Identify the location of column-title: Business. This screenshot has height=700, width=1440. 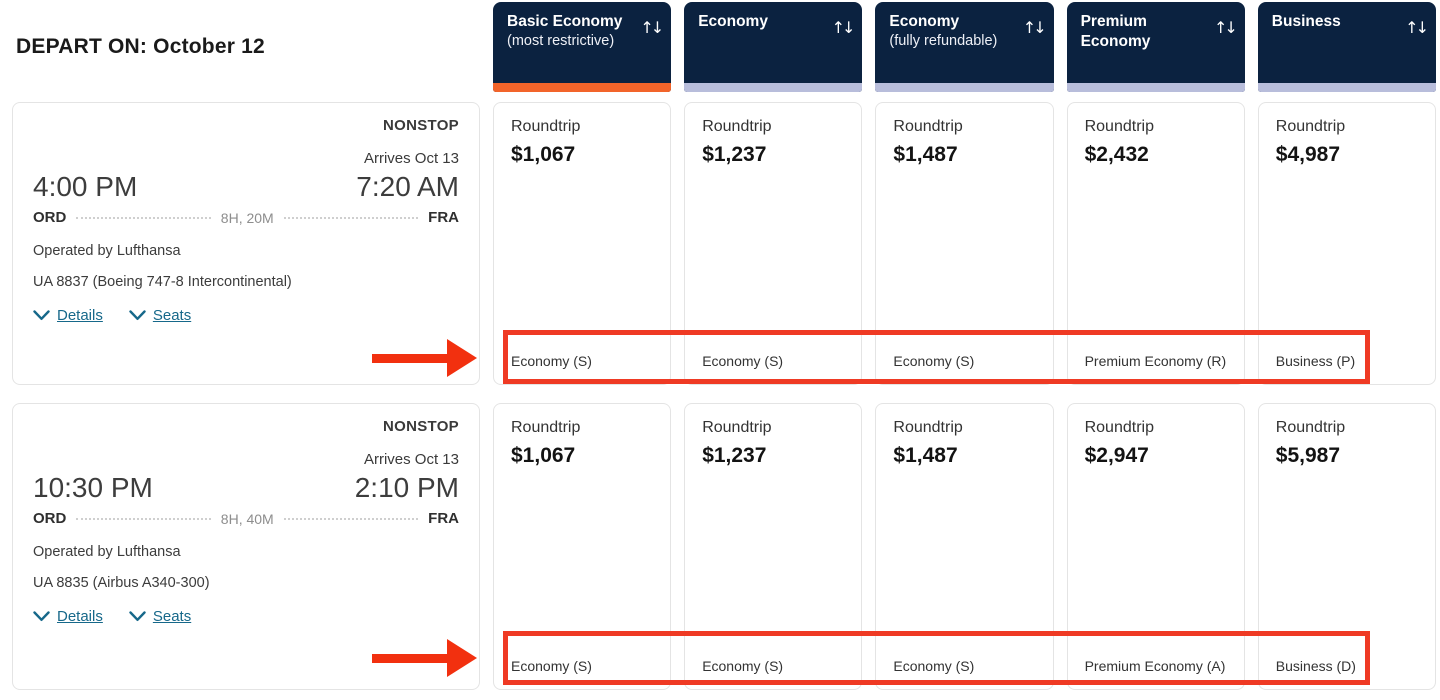
(1306, 21).